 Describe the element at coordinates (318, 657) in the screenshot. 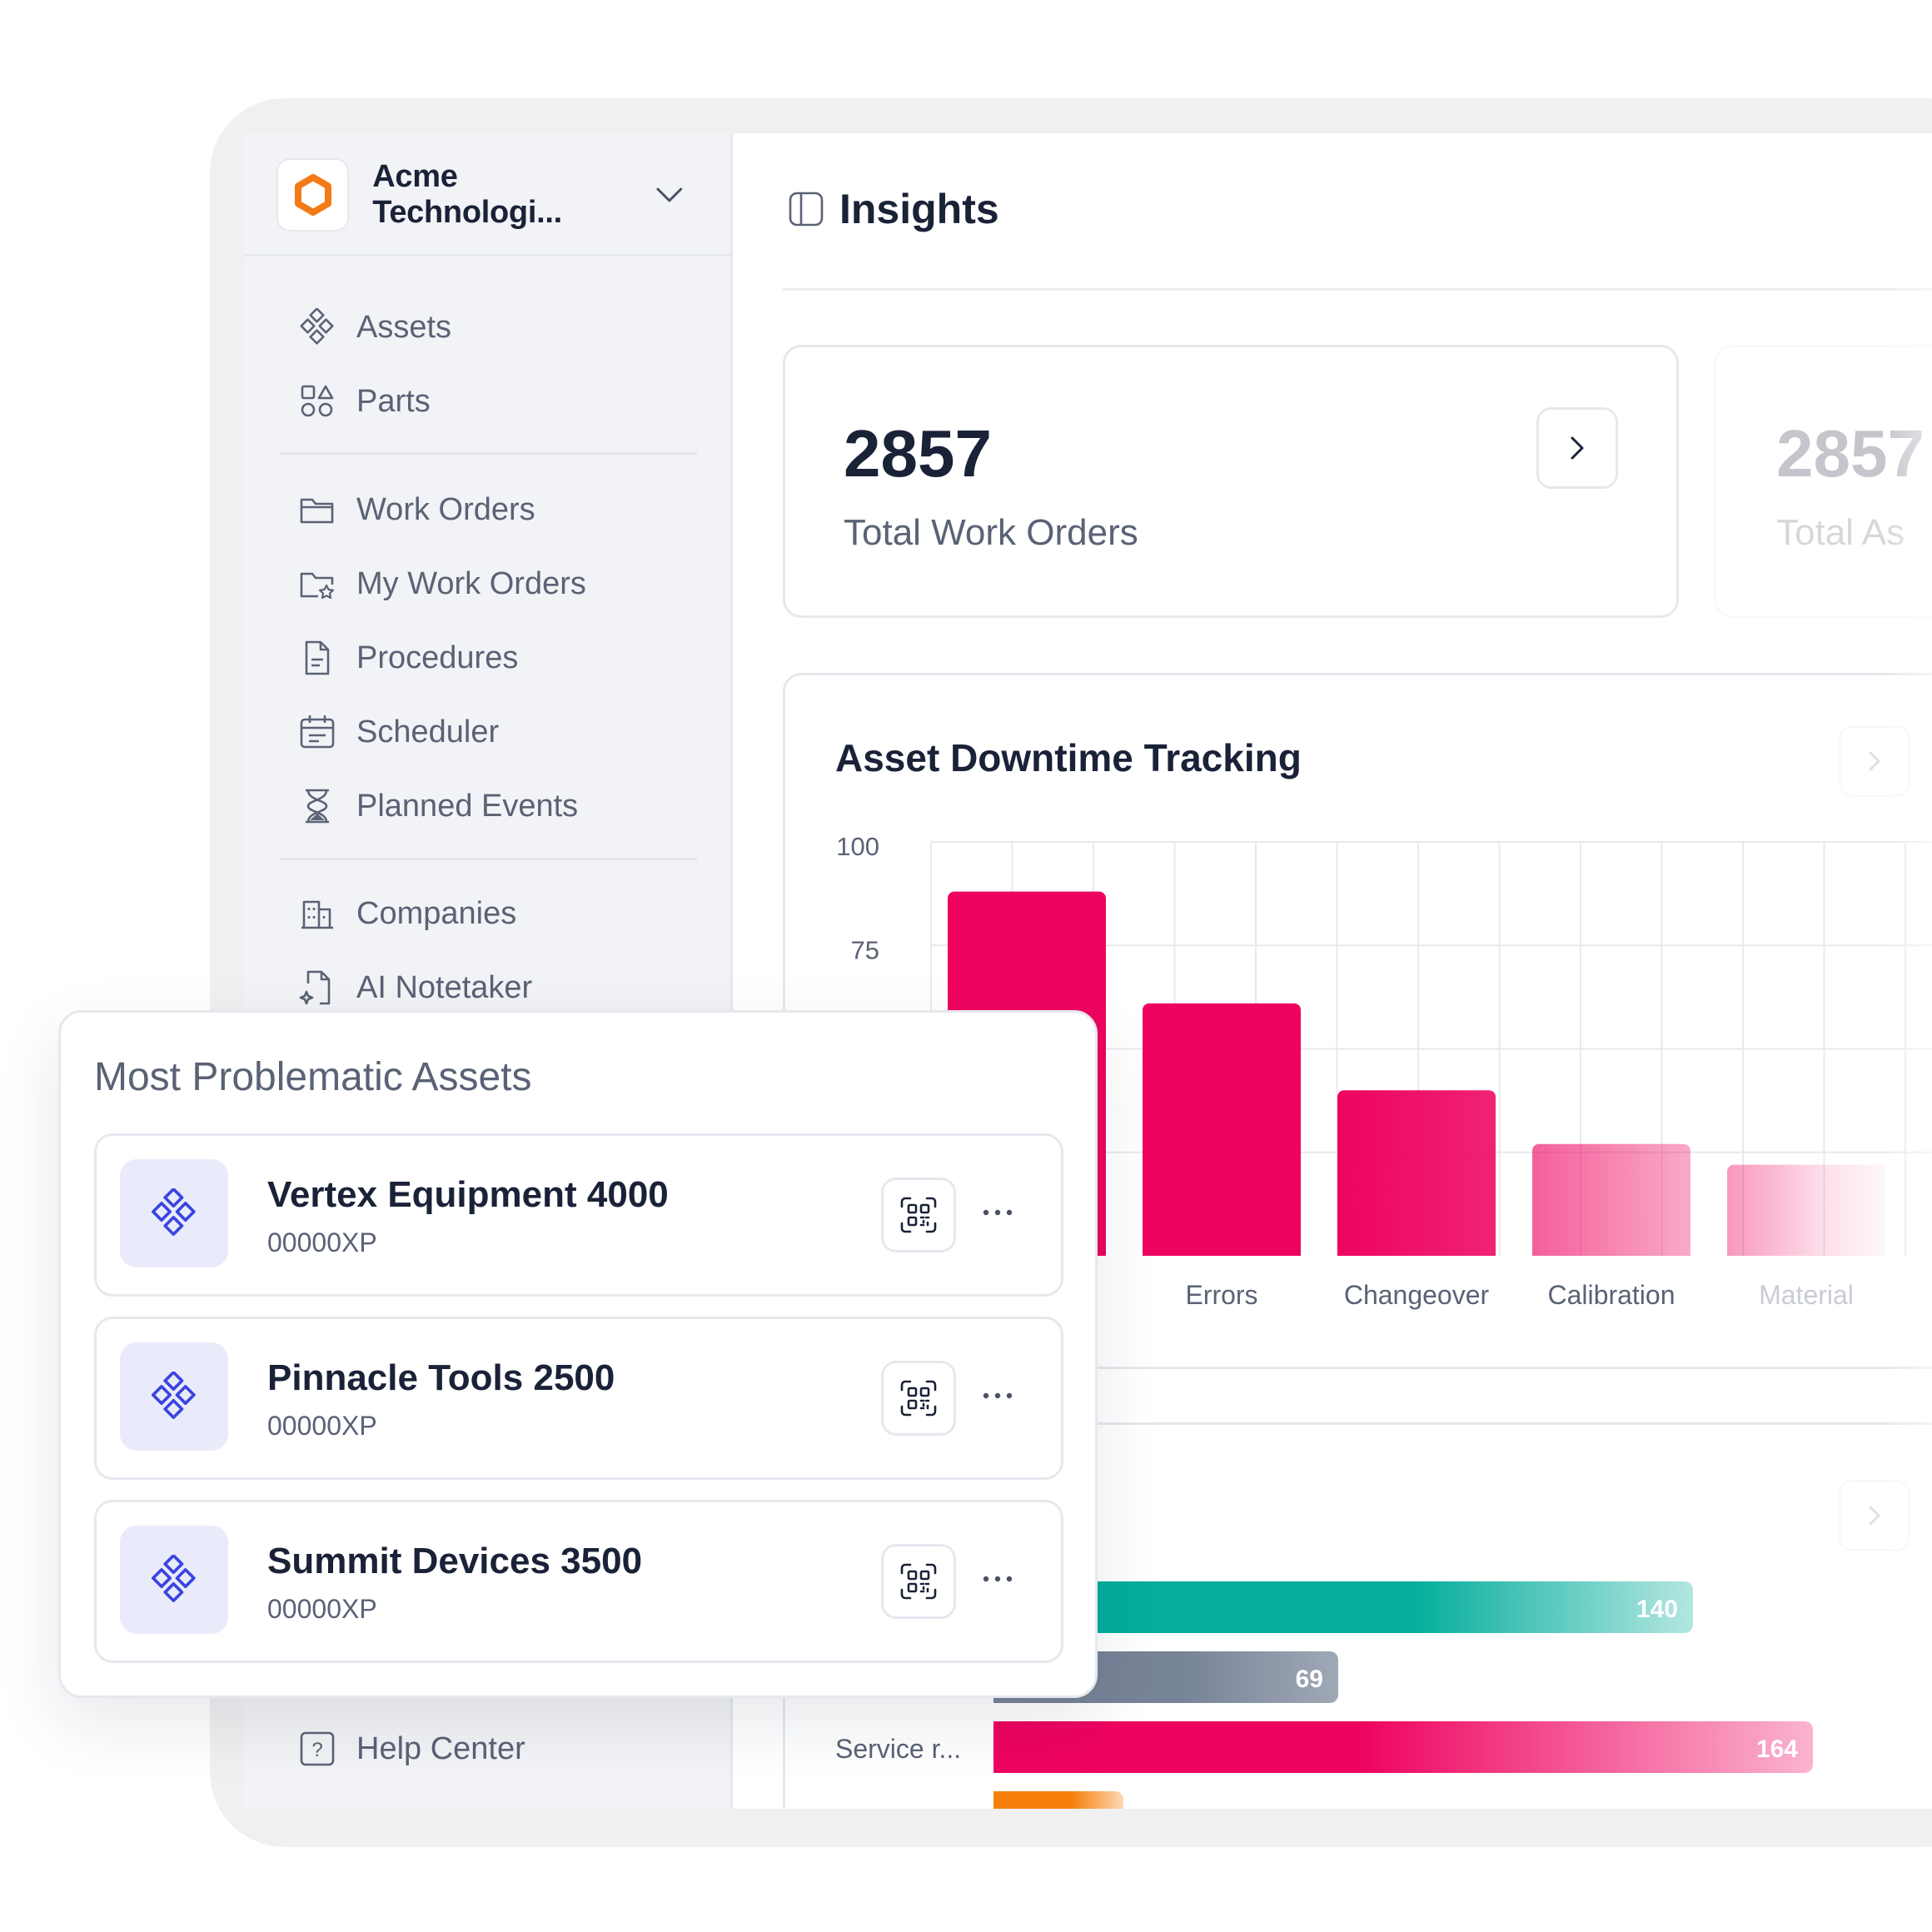

I see `document-icon` at that location.